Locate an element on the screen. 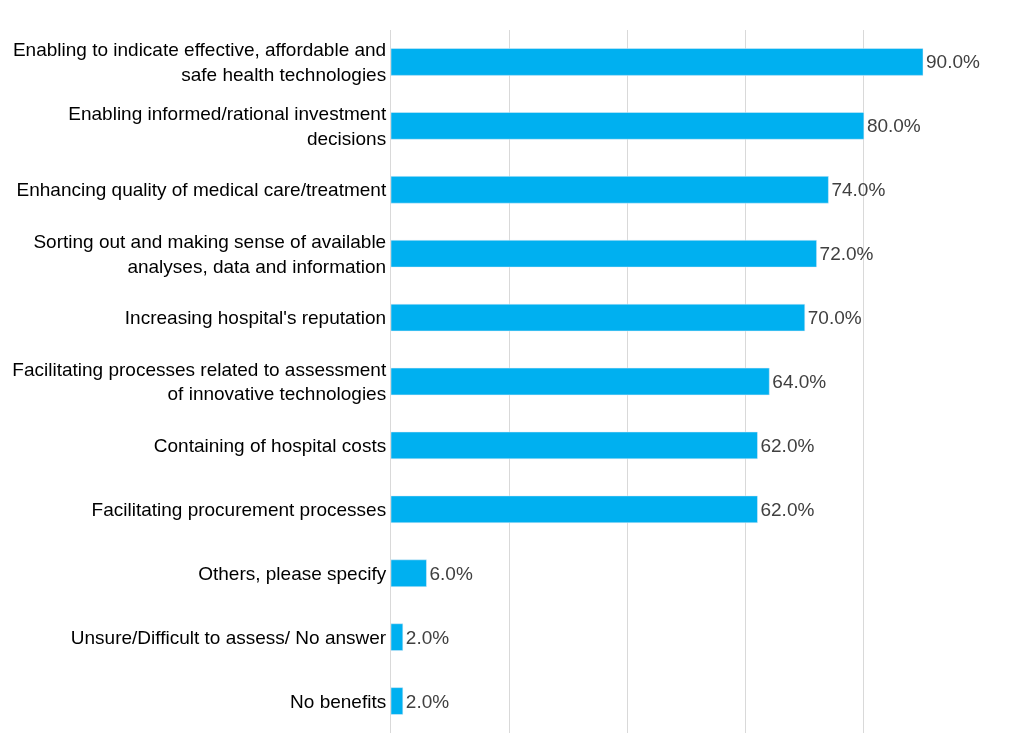 The width and height of the screenshot is (1021, 753). y-tick-label: Enhancing quality of medical care/treatment is located at coordinates (201, 190).